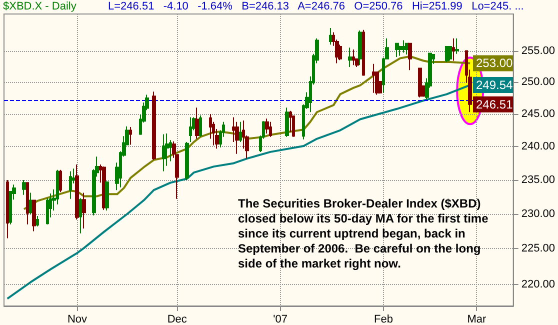 The image size is (558, 325). What do you see at coordinates (538, 284) in the screenshot?
I see `y-tick-label: 220.00` at bounding box center [538, 284].